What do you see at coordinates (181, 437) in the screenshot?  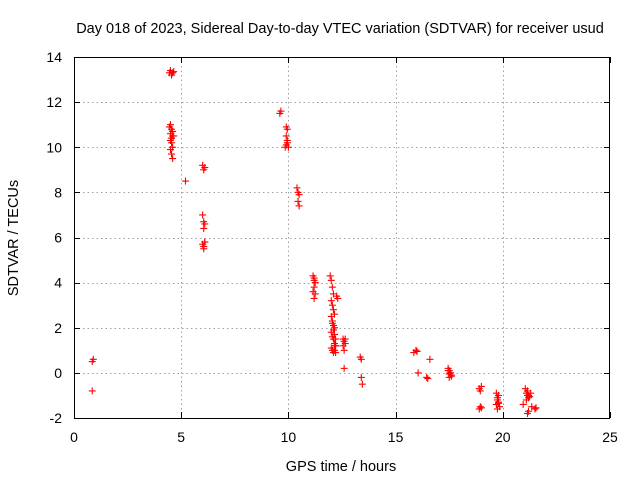 I see `x-tick-label: 5` at bounding box center [181, 437].